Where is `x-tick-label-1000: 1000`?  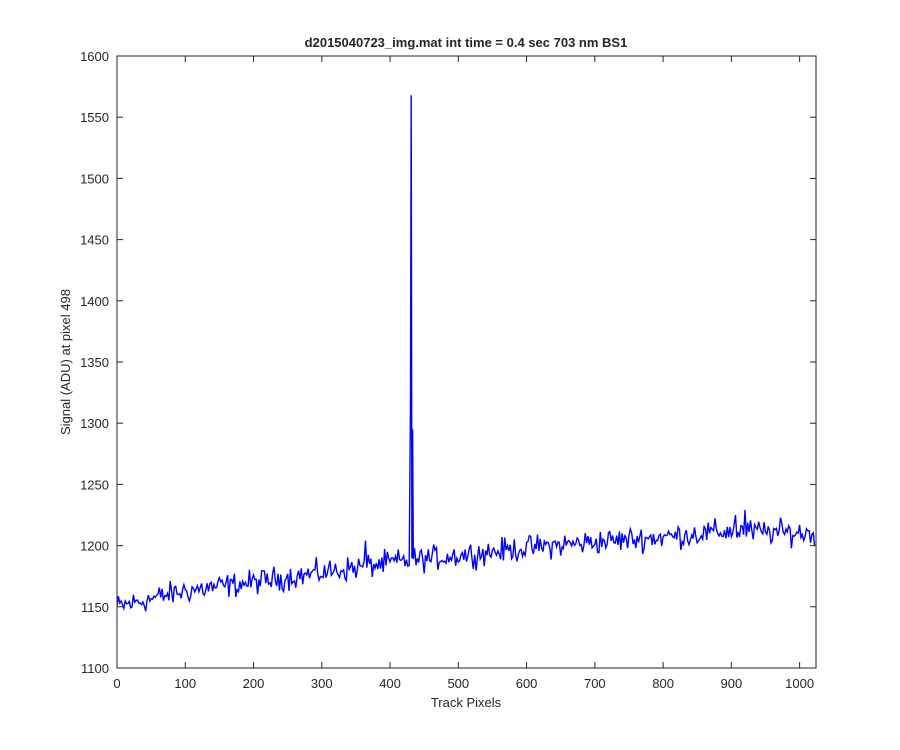
x-tick-label-1000: 1000 is located at coordinates (799, 683).